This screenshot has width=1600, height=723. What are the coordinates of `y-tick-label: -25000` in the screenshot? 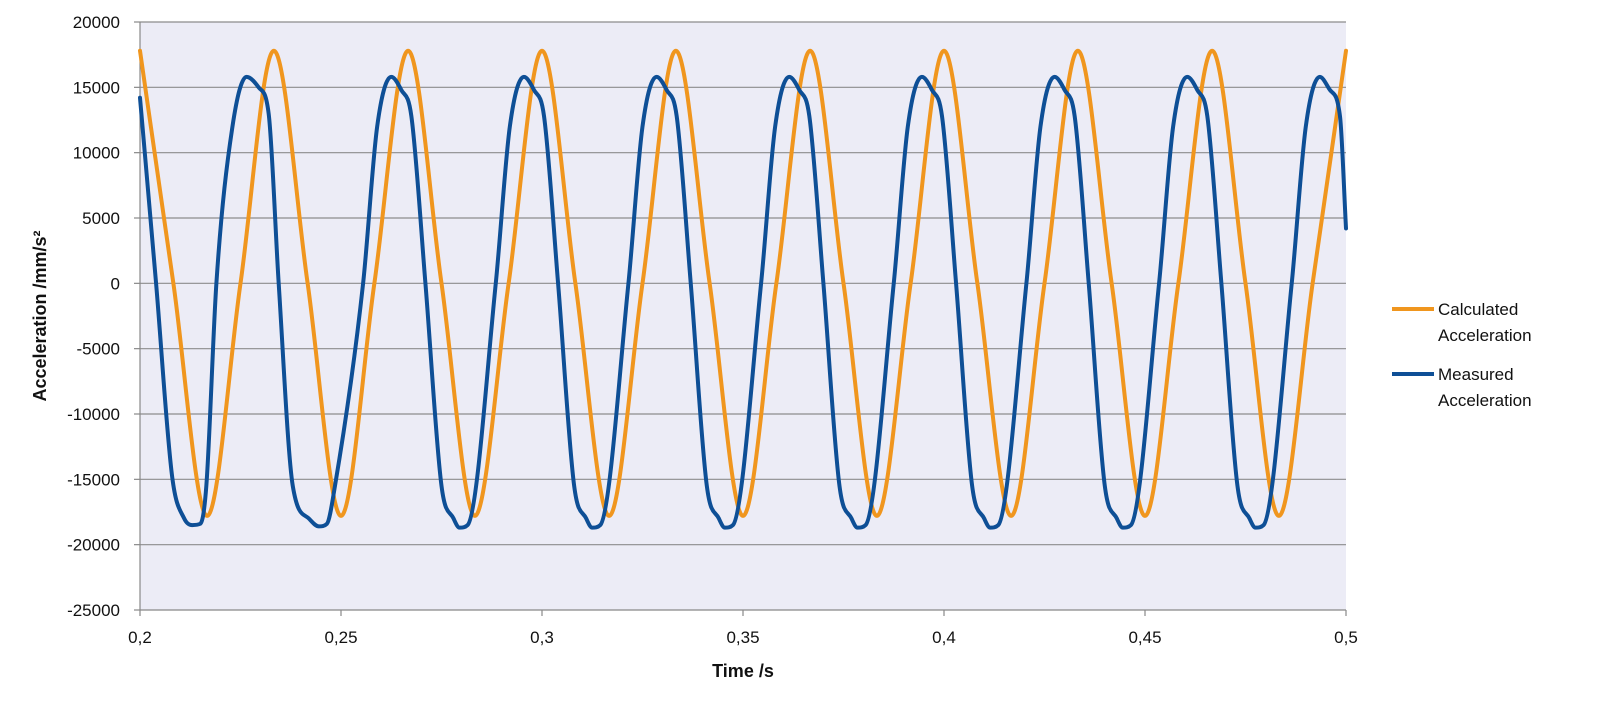 It's located at (93, 610).